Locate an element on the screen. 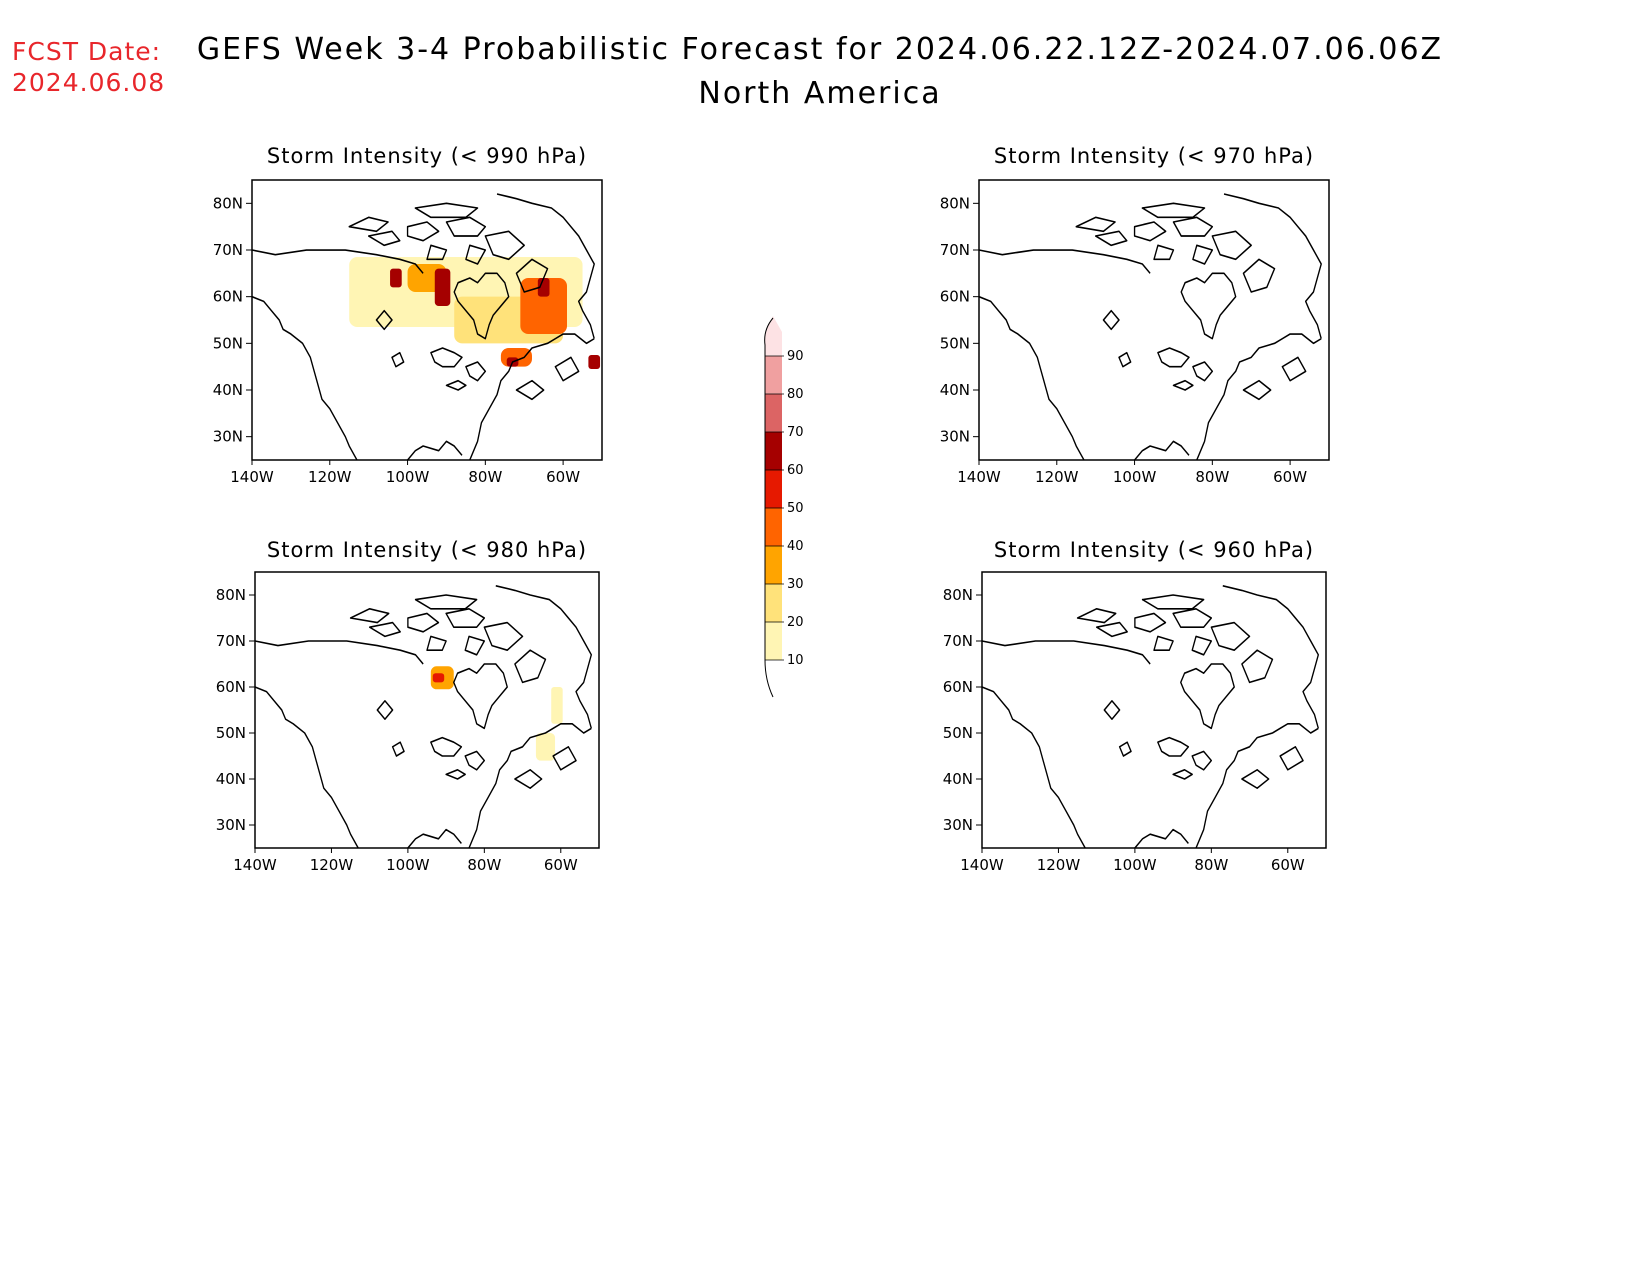  colorbar-tick-label: 20 is located at coordinates (795, 622).